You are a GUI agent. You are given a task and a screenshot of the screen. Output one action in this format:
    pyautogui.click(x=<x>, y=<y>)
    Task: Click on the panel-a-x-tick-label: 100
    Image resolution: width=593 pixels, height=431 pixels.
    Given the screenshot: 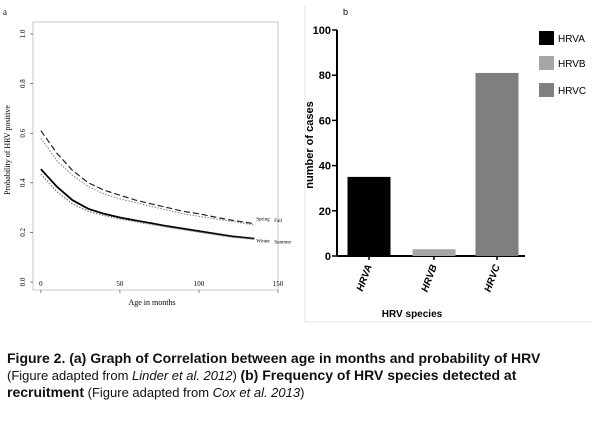 What is the action you would take?
    pyautogui.click(x=199, y=284)
    